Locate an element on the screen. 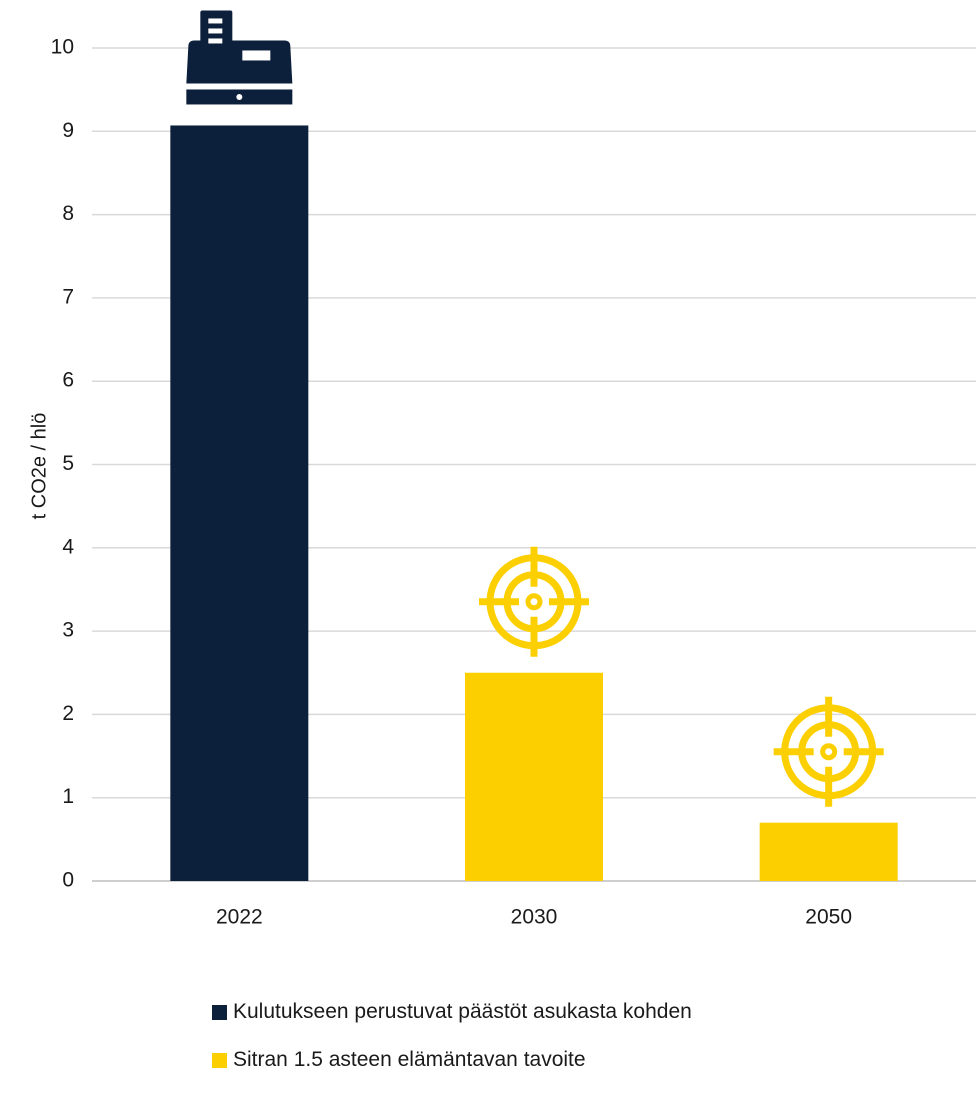 The width and height of the screenshot is (976, 1096). x-tick-label: 2030 is located at coordinates (534, 917).